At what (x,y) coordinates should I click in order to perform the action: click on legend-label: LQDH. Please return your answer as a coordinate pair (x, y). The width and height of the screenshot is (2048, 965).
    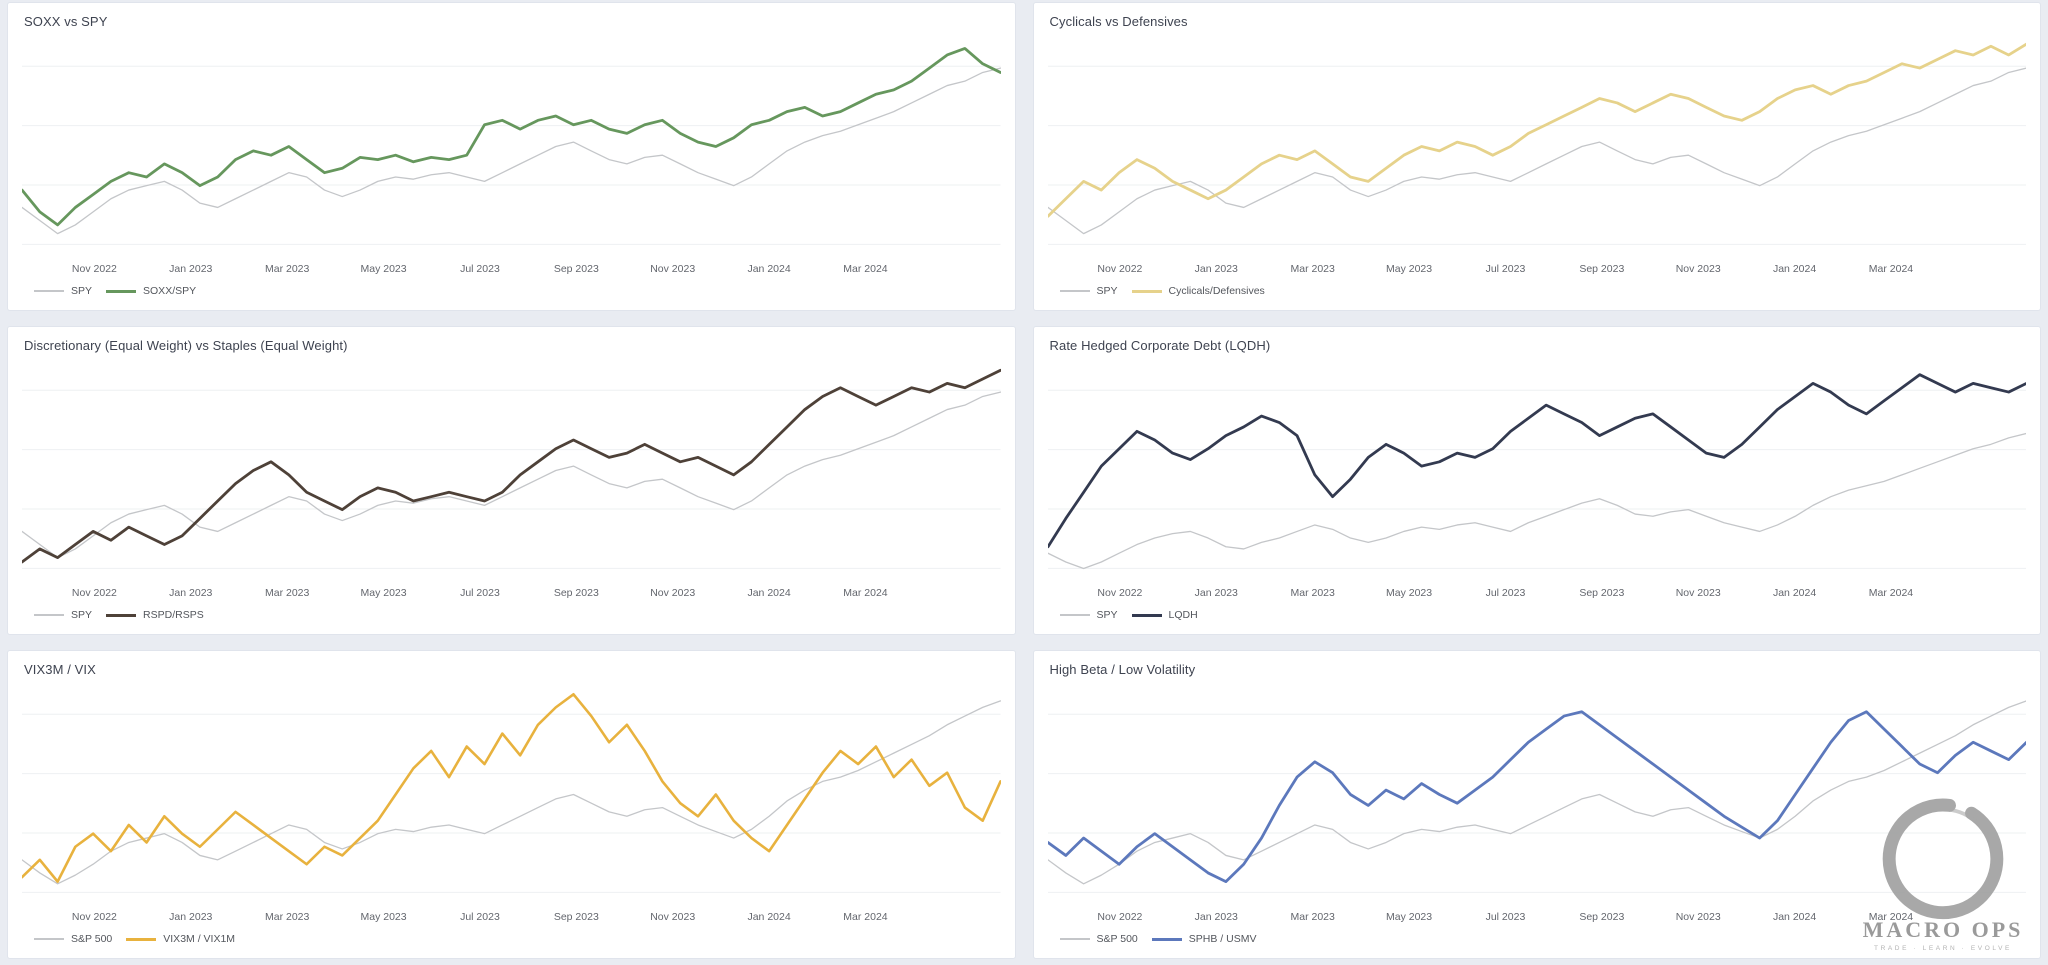
    Looking at the image, I should click on (1183, 615).